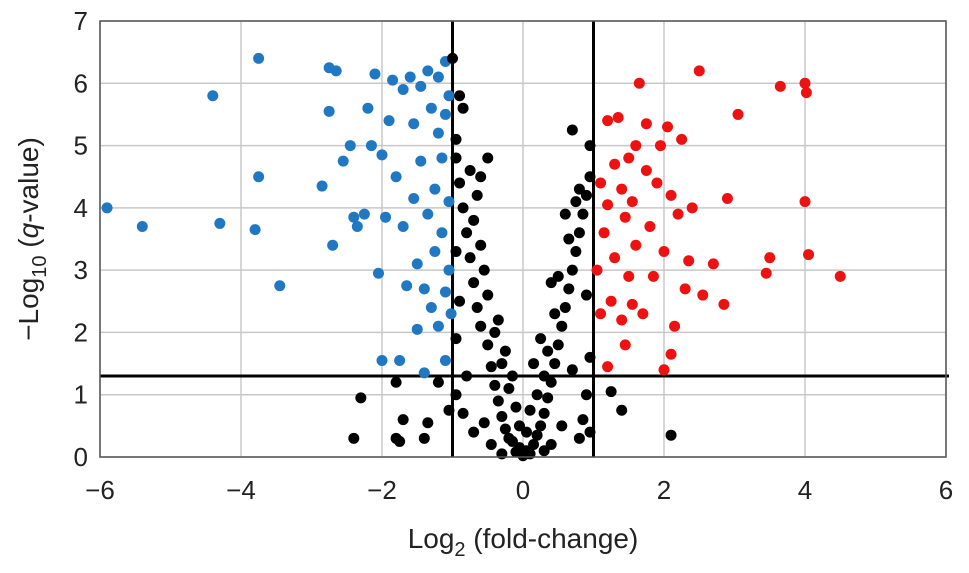 The height and width of the screenshot is (573, 969). I want to click on y-tick-label: 4, so click(81, 208).